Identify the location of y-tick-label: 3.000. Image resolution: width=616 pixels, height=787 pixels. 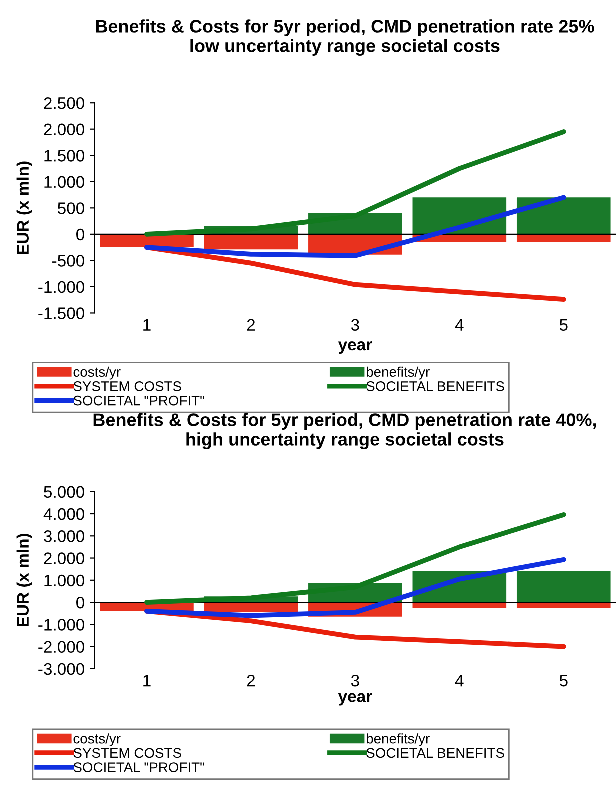
(64, 536).